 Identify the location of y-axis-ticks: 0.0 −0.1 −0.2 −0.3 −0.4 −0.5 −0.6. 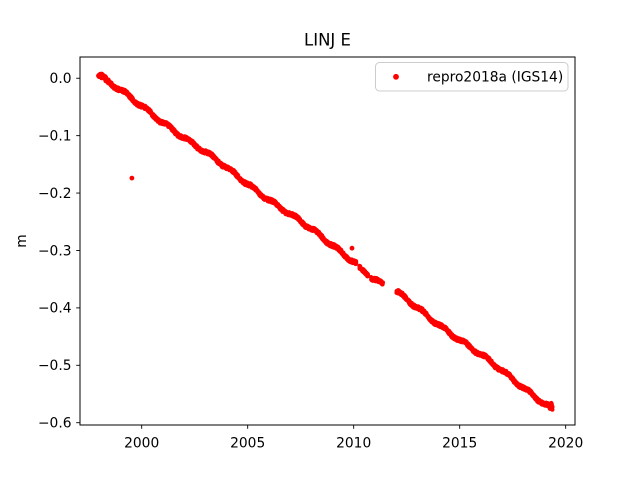
(59, 251).